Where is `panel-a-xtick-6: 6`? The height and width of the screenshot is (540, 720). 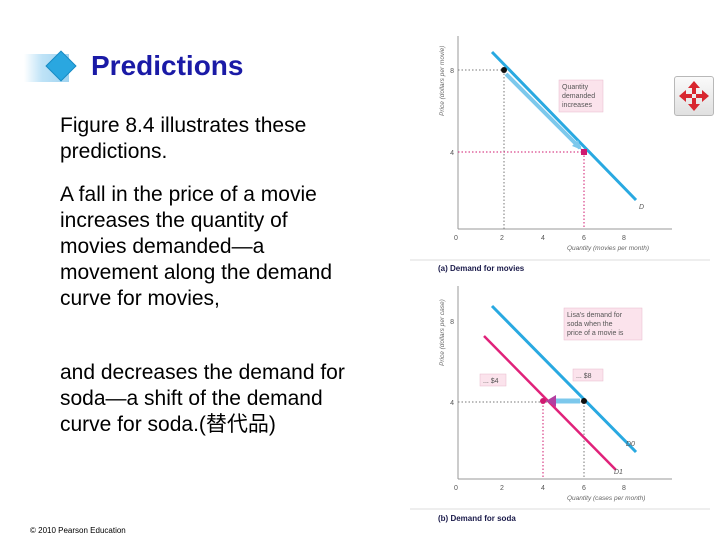
panel-a-xtick-6: 6 is located at coordinates (584, 238).